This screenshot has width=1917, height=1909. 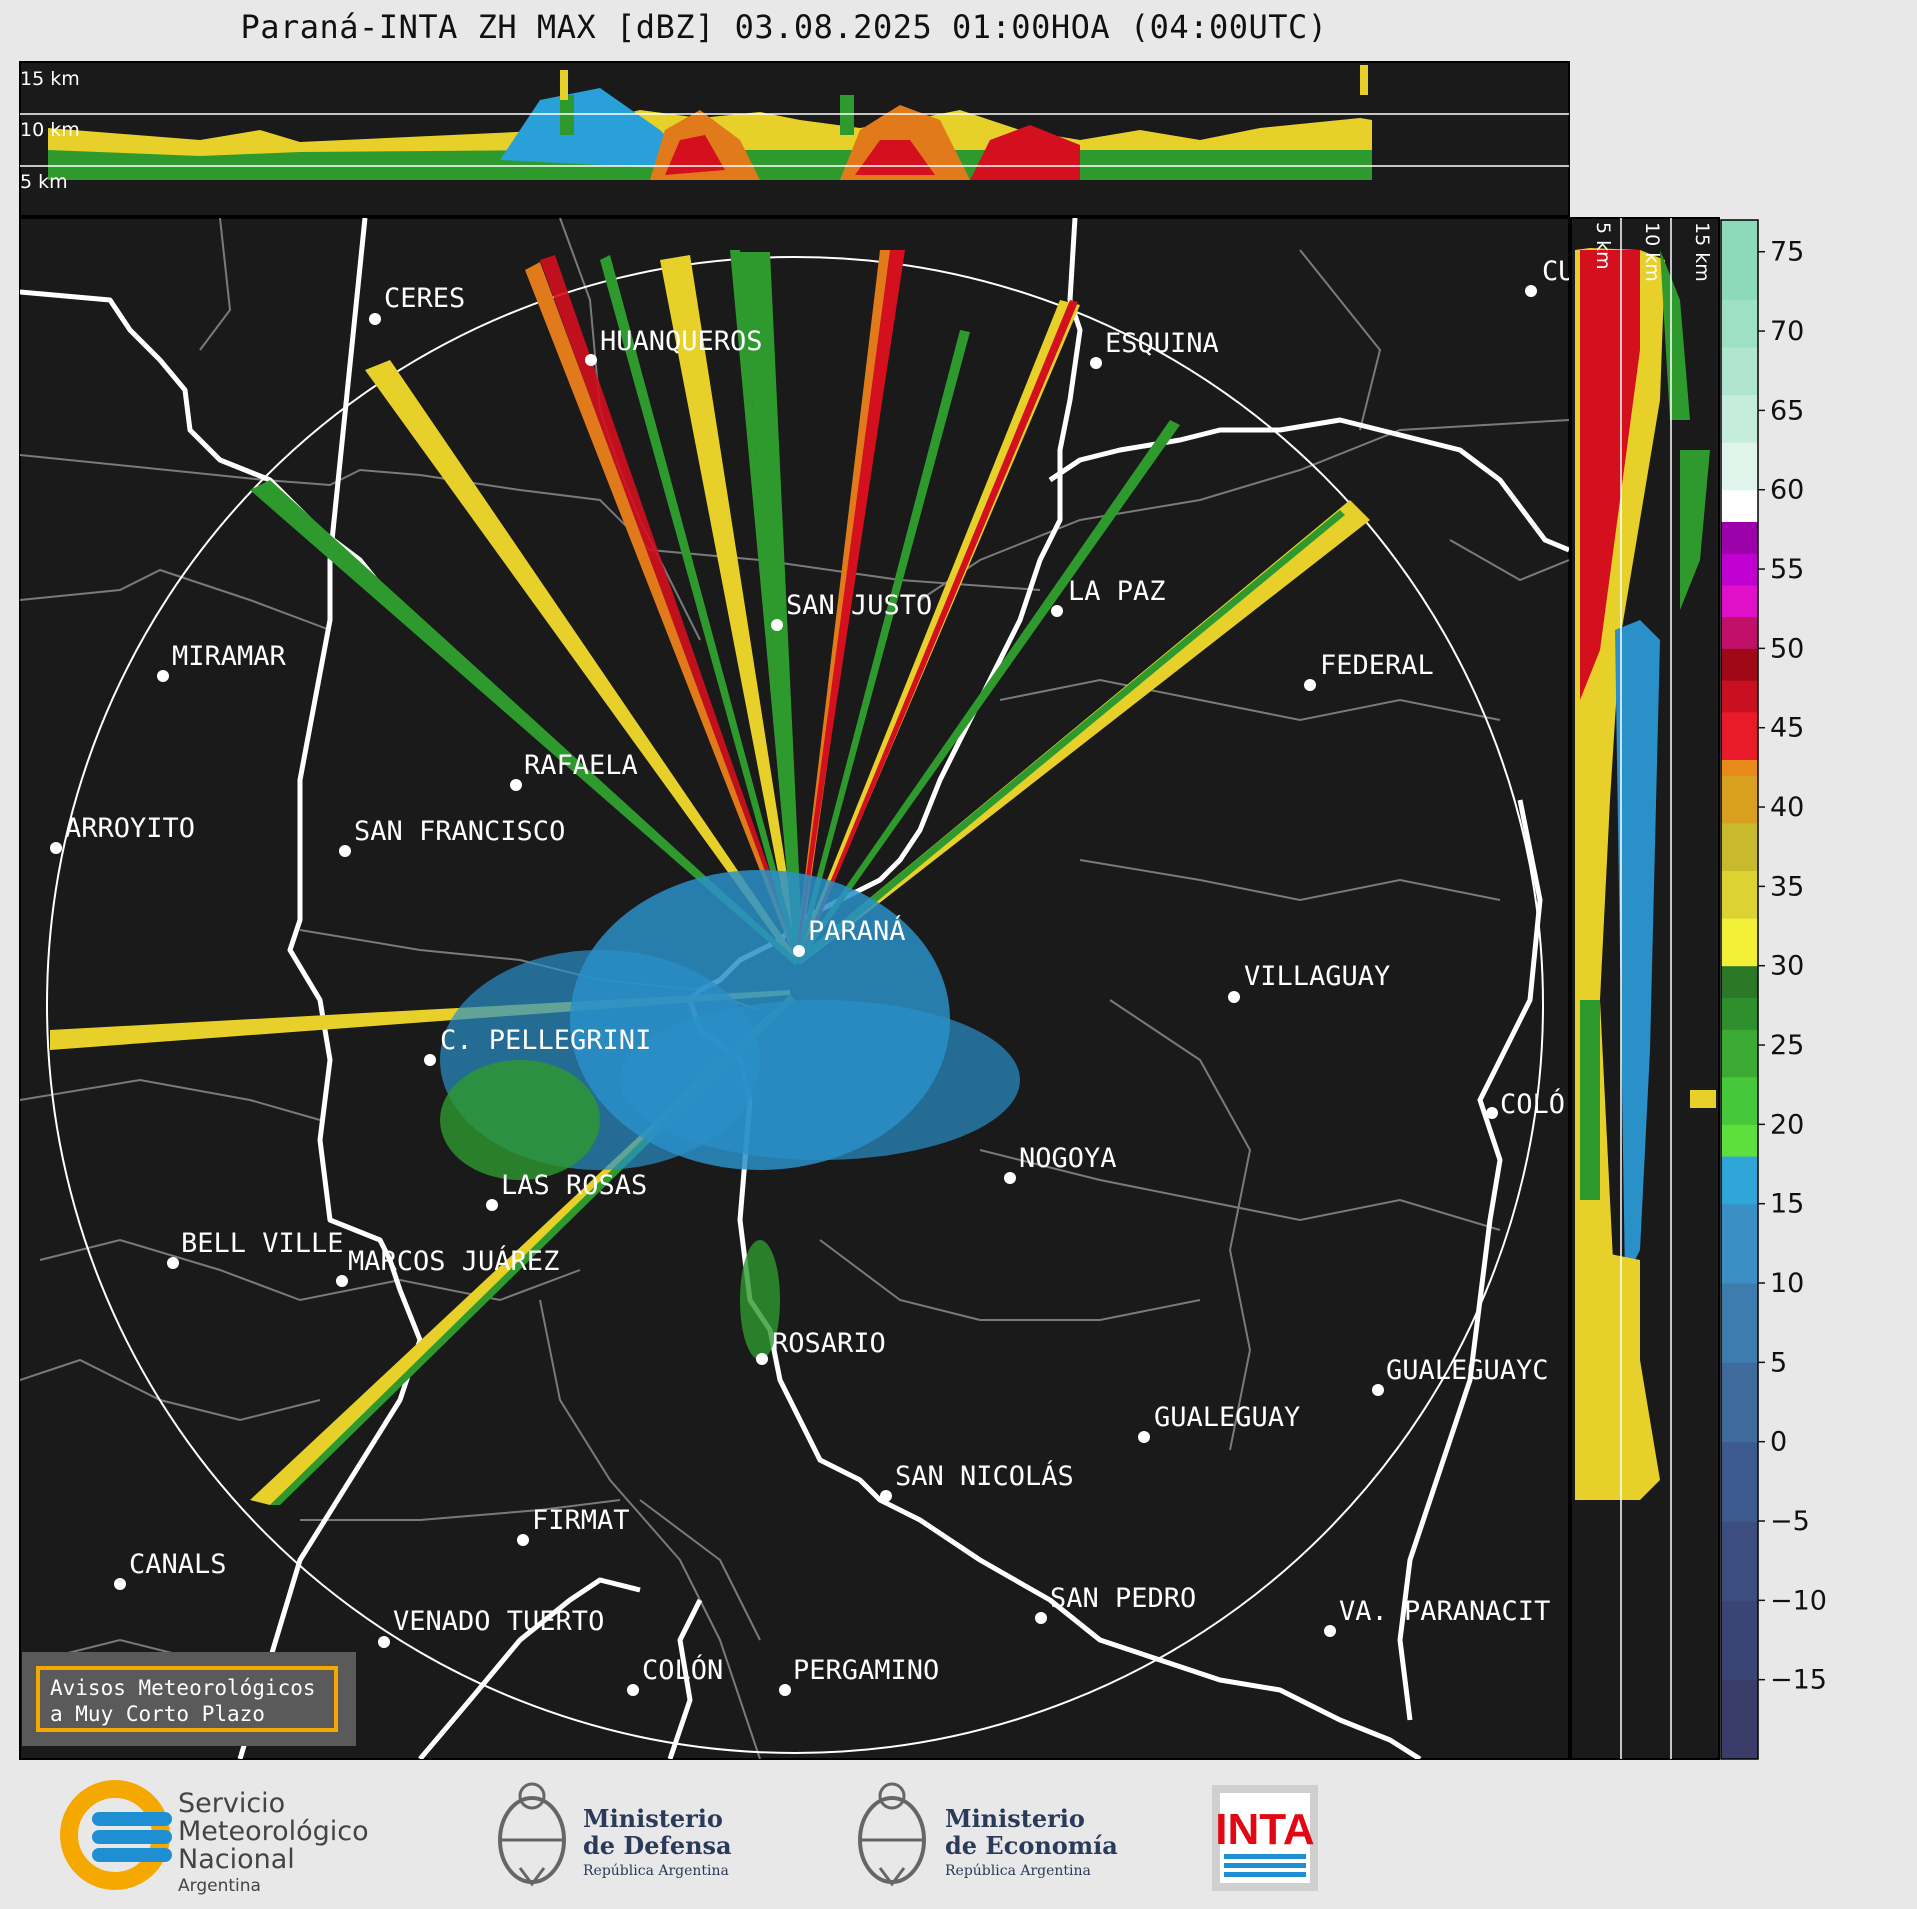 I want to click on city-label: VILLAGUAY, so click(x=1317, y=976).